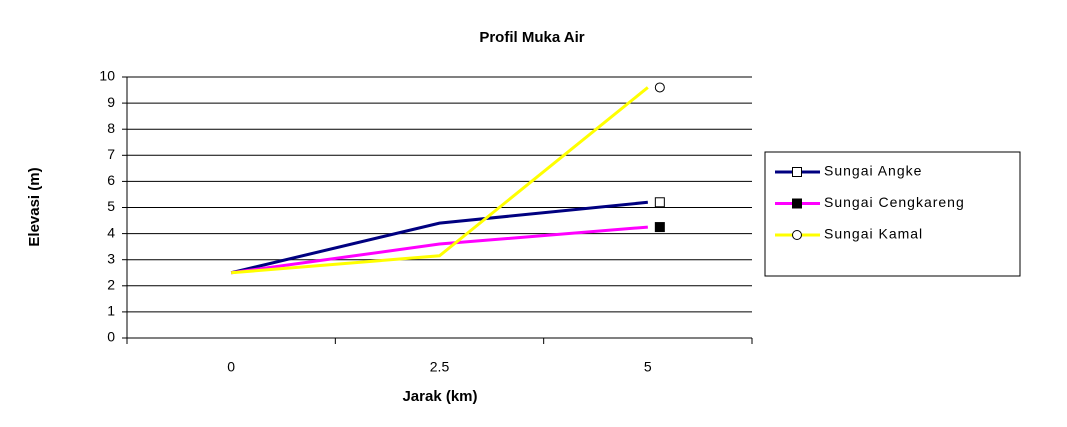  I want to click on legend-label: Sungai Angke, so click(873, 171).